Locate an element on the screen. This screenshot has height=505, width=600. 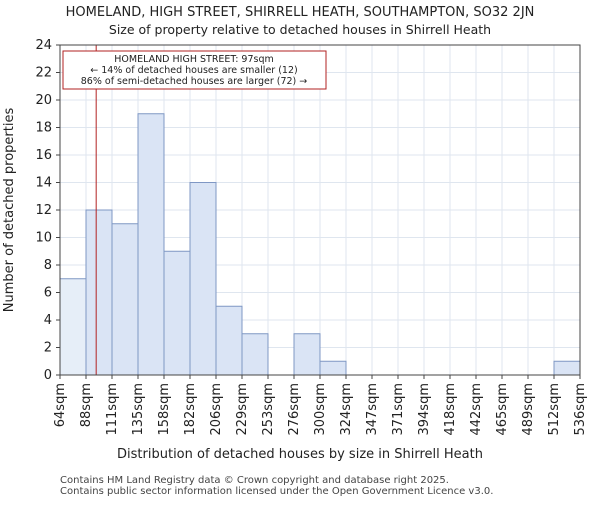
bar-158sqm is located at coordinates (177, 313).